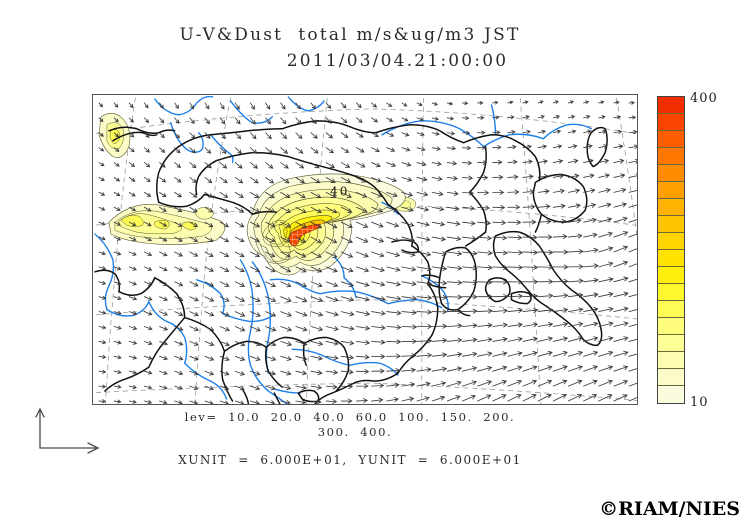  I want to click on colorbar-min-label: 10, so click(699, 402).